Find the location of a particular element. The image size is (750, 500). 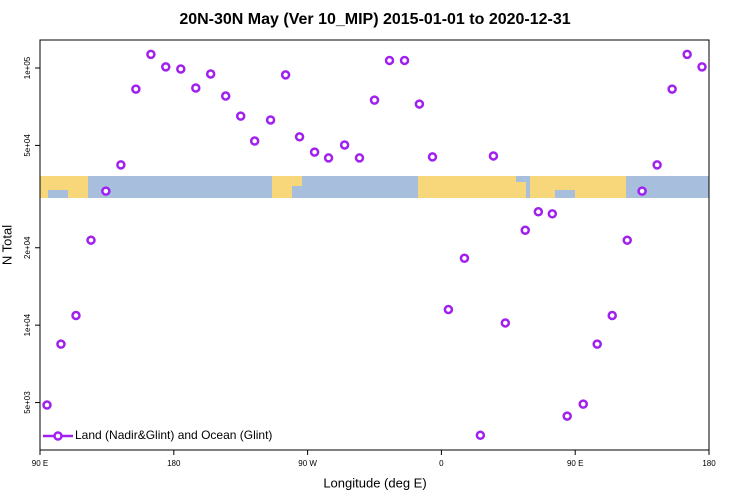

y-tick-label: 5e+04 is located at coordinates (27, 145).